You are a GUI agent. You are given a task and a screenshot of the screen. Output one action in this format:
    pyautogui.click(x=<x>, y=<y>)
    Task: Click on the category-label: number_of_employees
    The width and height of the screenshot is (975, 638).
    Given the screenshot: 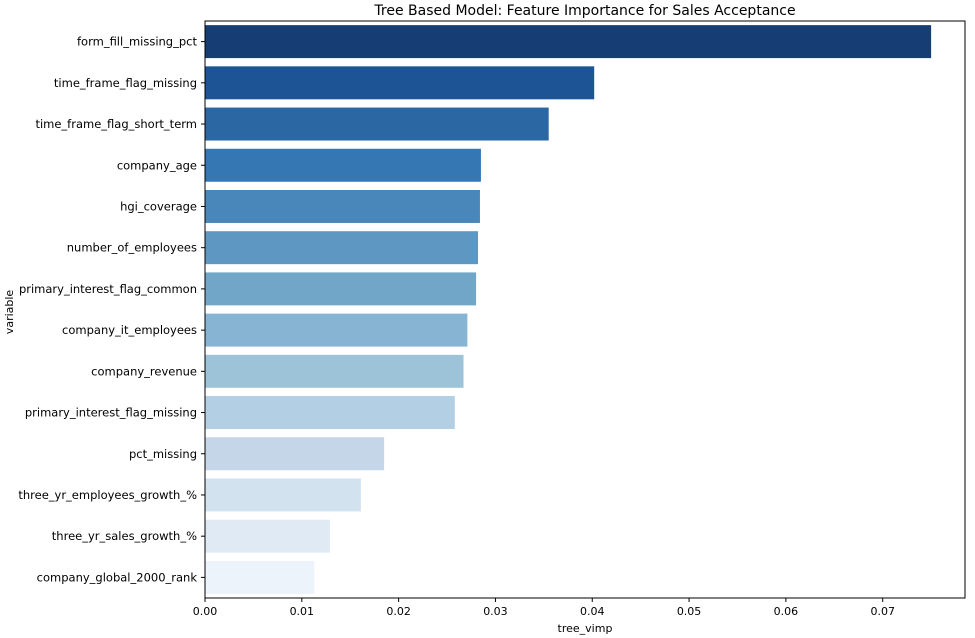 What is the action you would take?
    pyautogui.click(x=132, y=248)
    